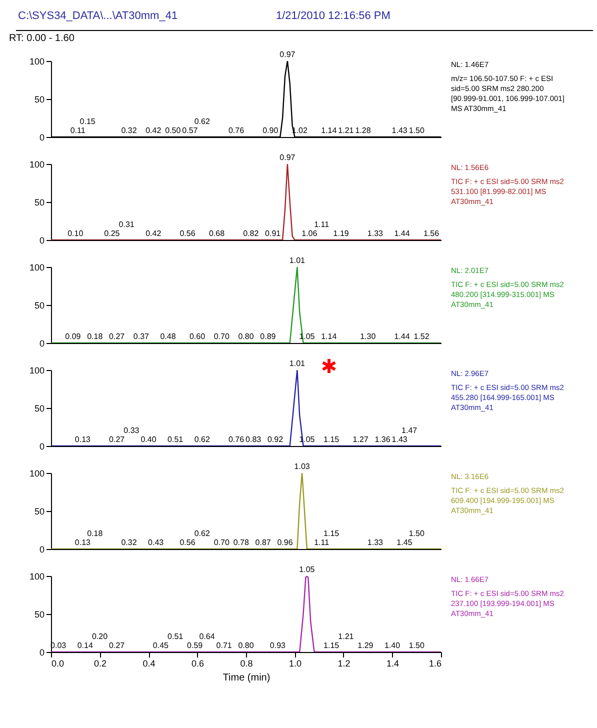  What do you see at coordinates (168, 336) in the screenshot?
I see `annotation: 0.48` at bounding box center [168, 336].